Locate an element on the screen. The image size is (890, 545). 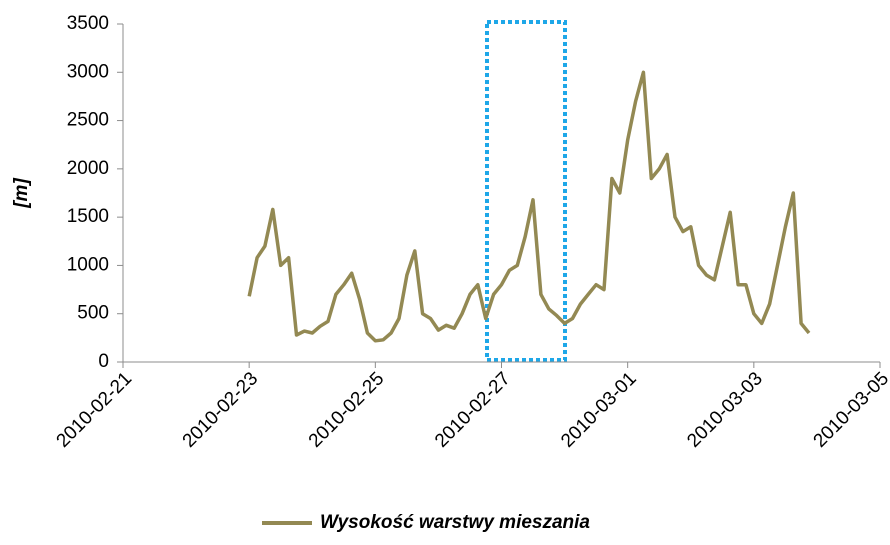
y-tick-label: 1000 is located at coordinates (88, 264).